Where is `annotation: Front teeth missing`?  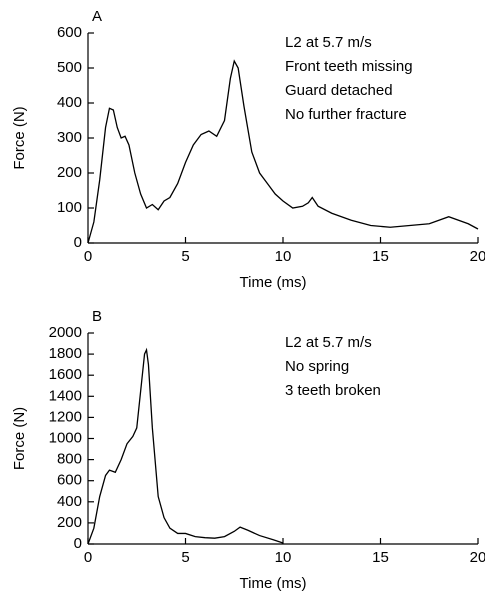
annotation: Front teeth missing is located at coordinates (349, 66).